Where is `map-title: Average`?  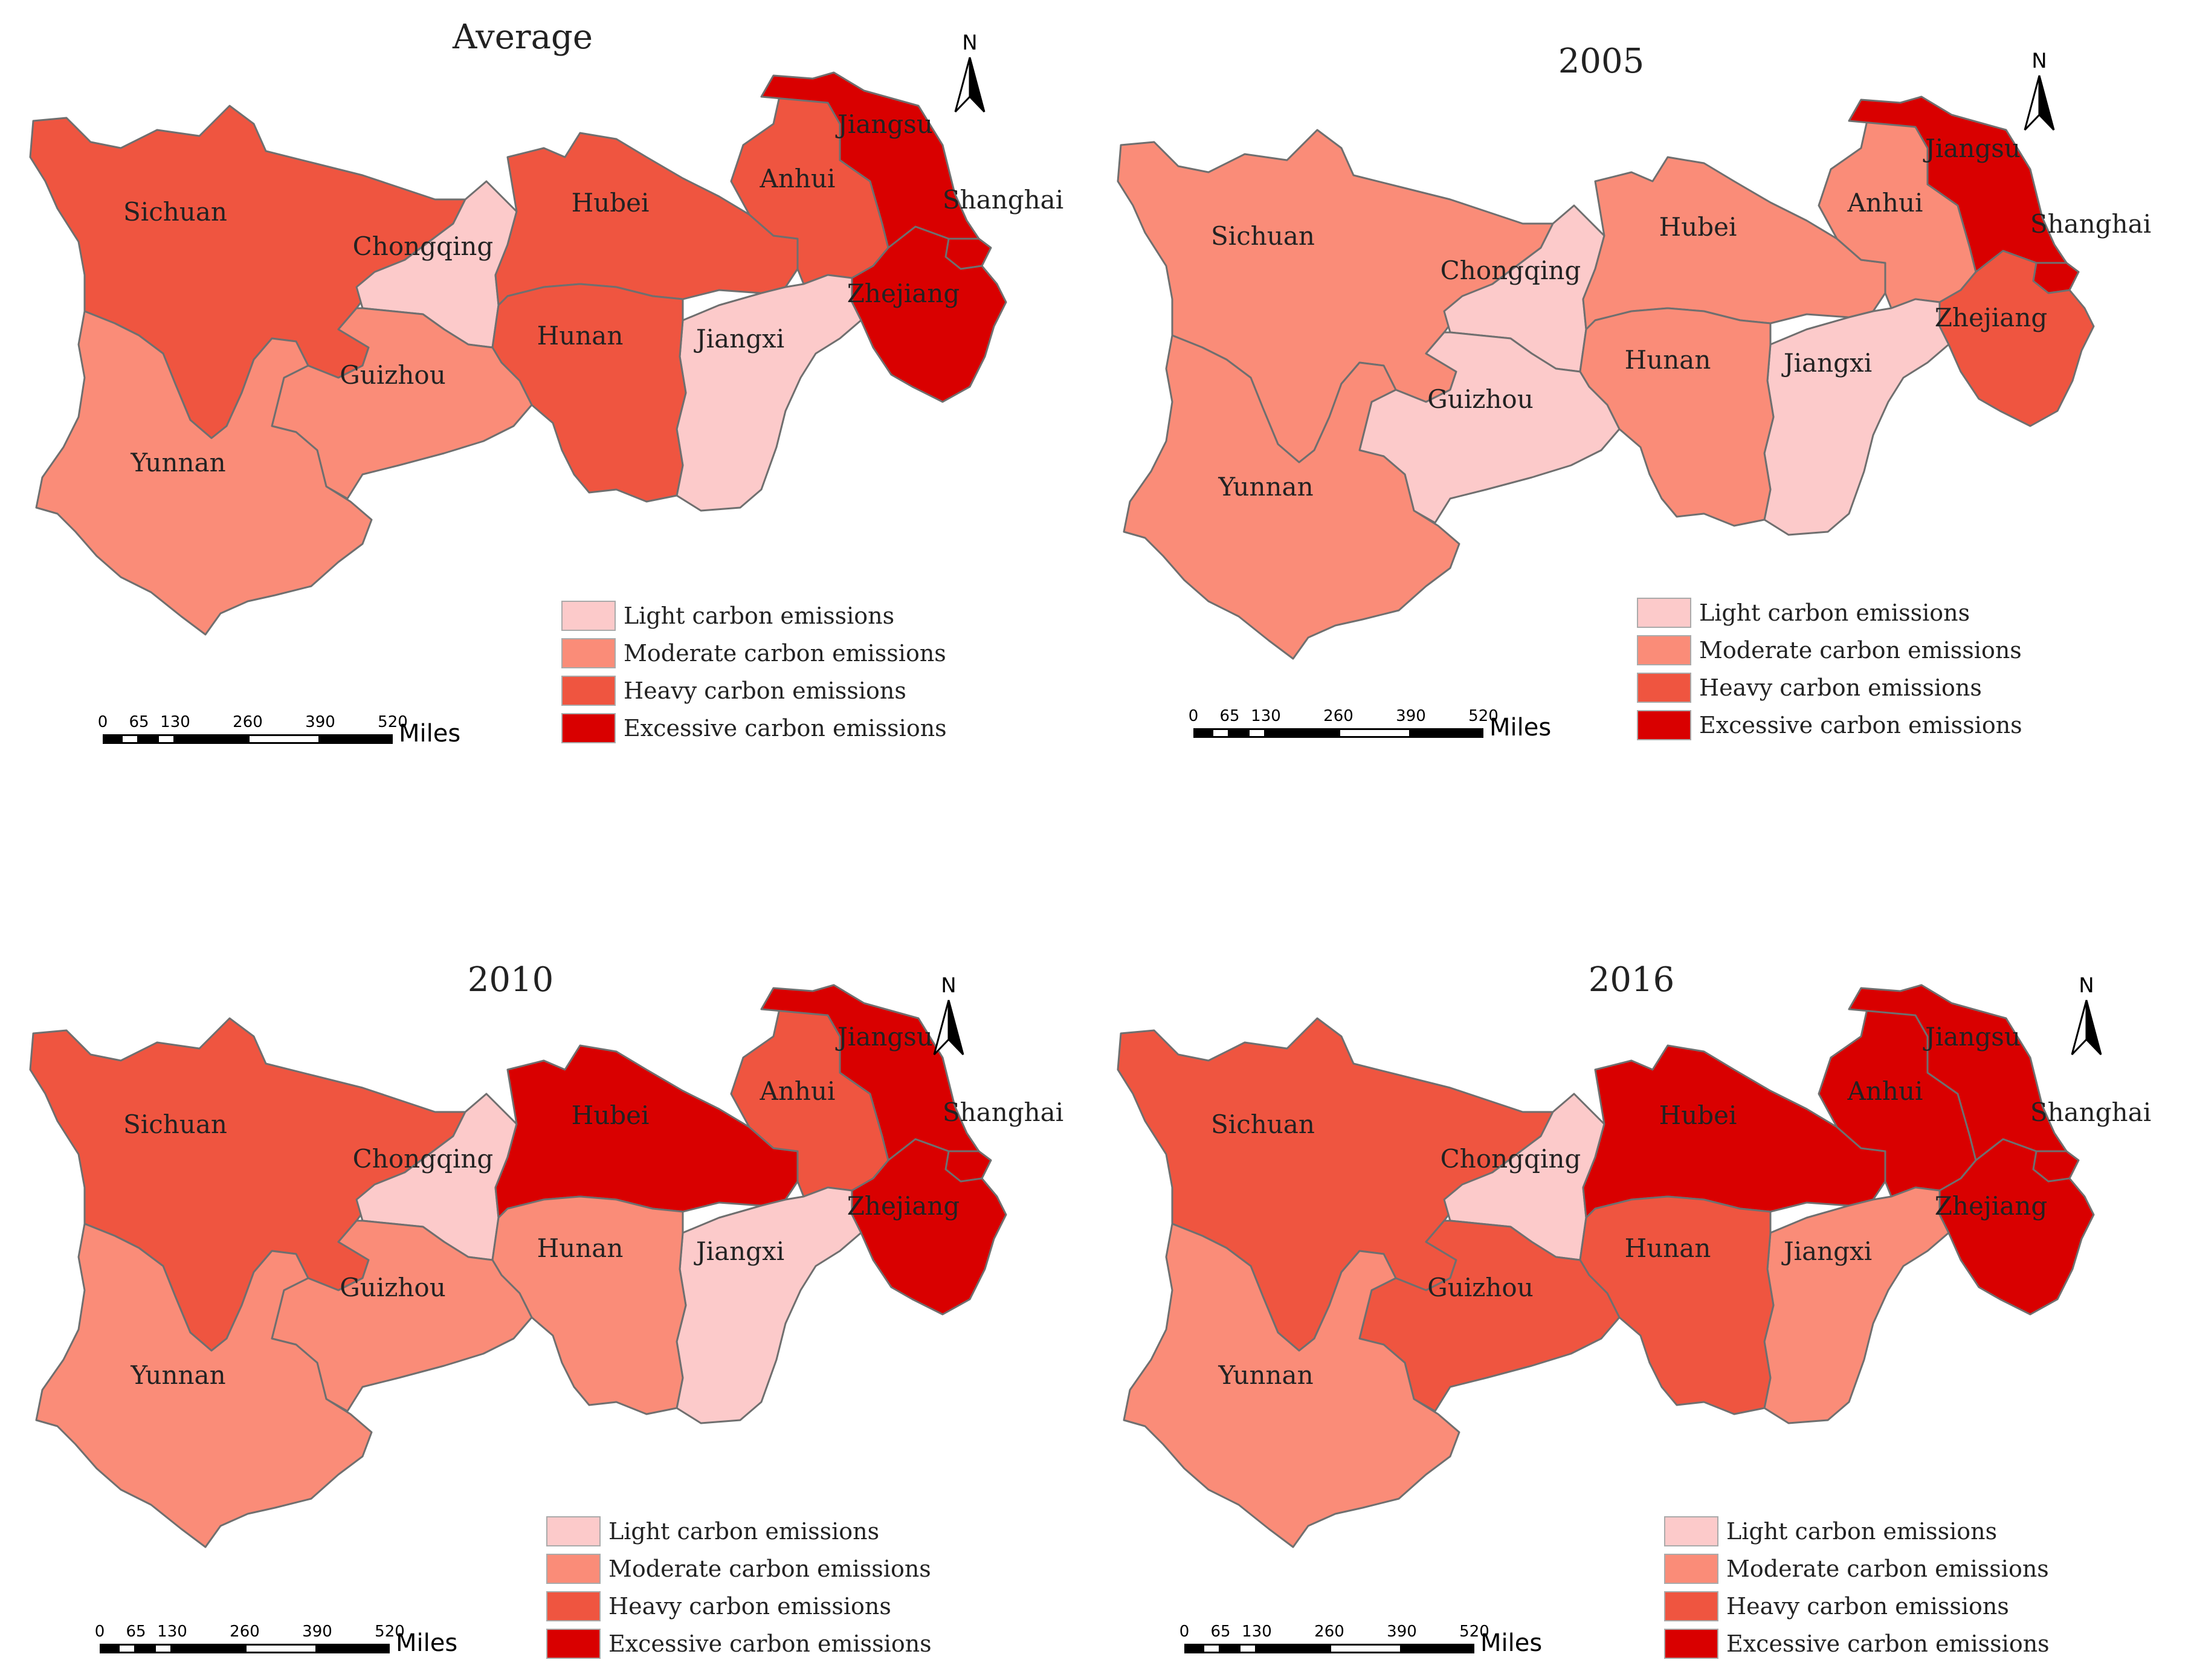 map-title: Average is located at coordinates (522, 37).